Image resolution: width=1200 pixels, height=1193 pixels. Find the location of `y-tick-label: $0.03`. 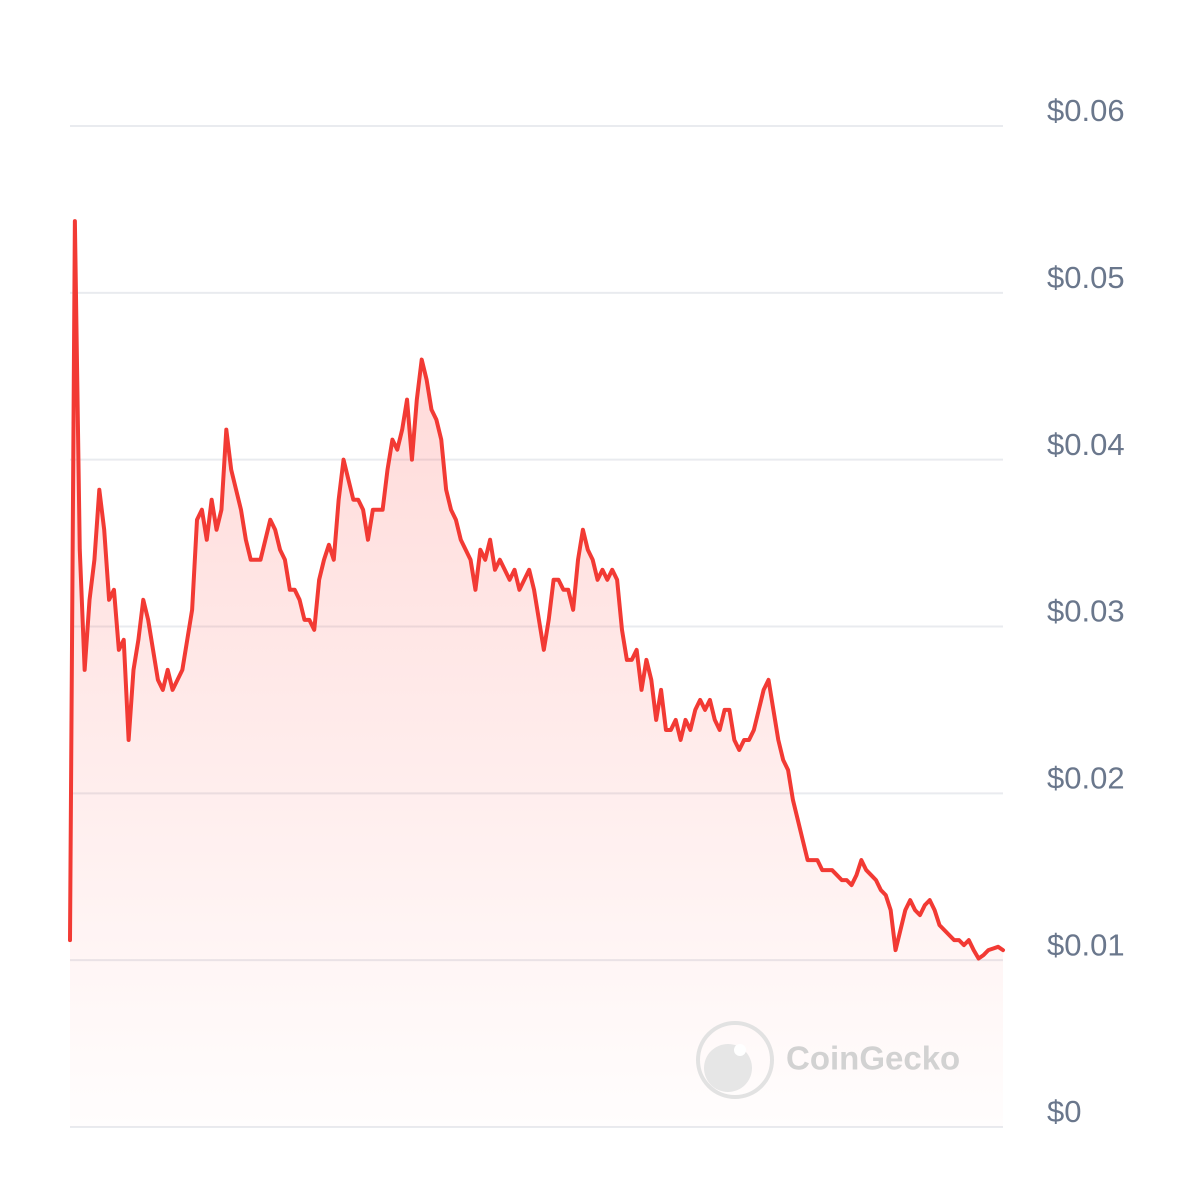

y-tick-label: $0.03 is located at coordinates (1086, 611).